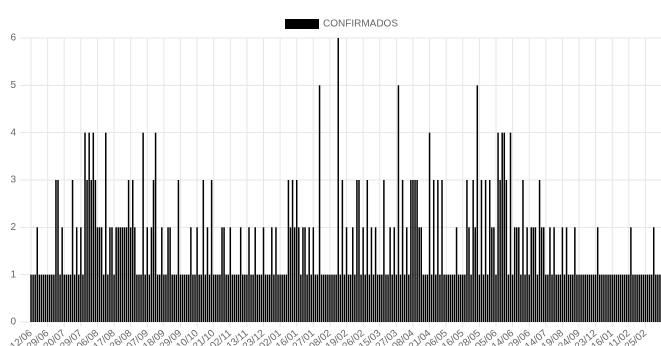 The width and height of the screenshot is (661, 346). I want to click on y-tick-label: 6, so click(13, 38).